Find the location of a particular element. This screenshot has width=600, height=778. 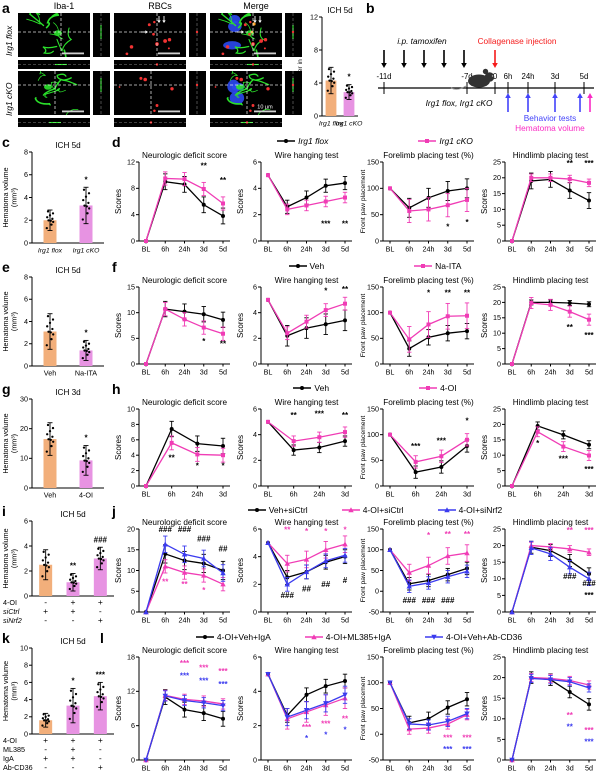

micrograph-iba1-flox is located at coordinates (64, 41).